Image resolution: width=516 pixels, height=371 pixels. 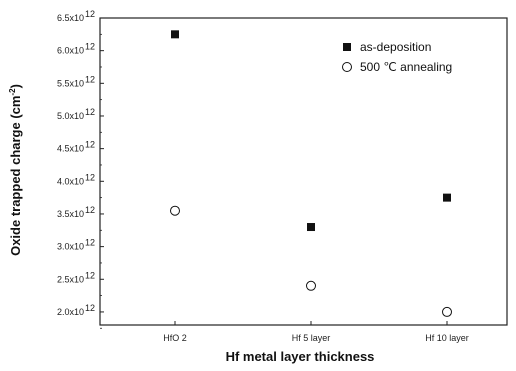 I want to click on legend-marker-annealing, so click(x=347, y=67).